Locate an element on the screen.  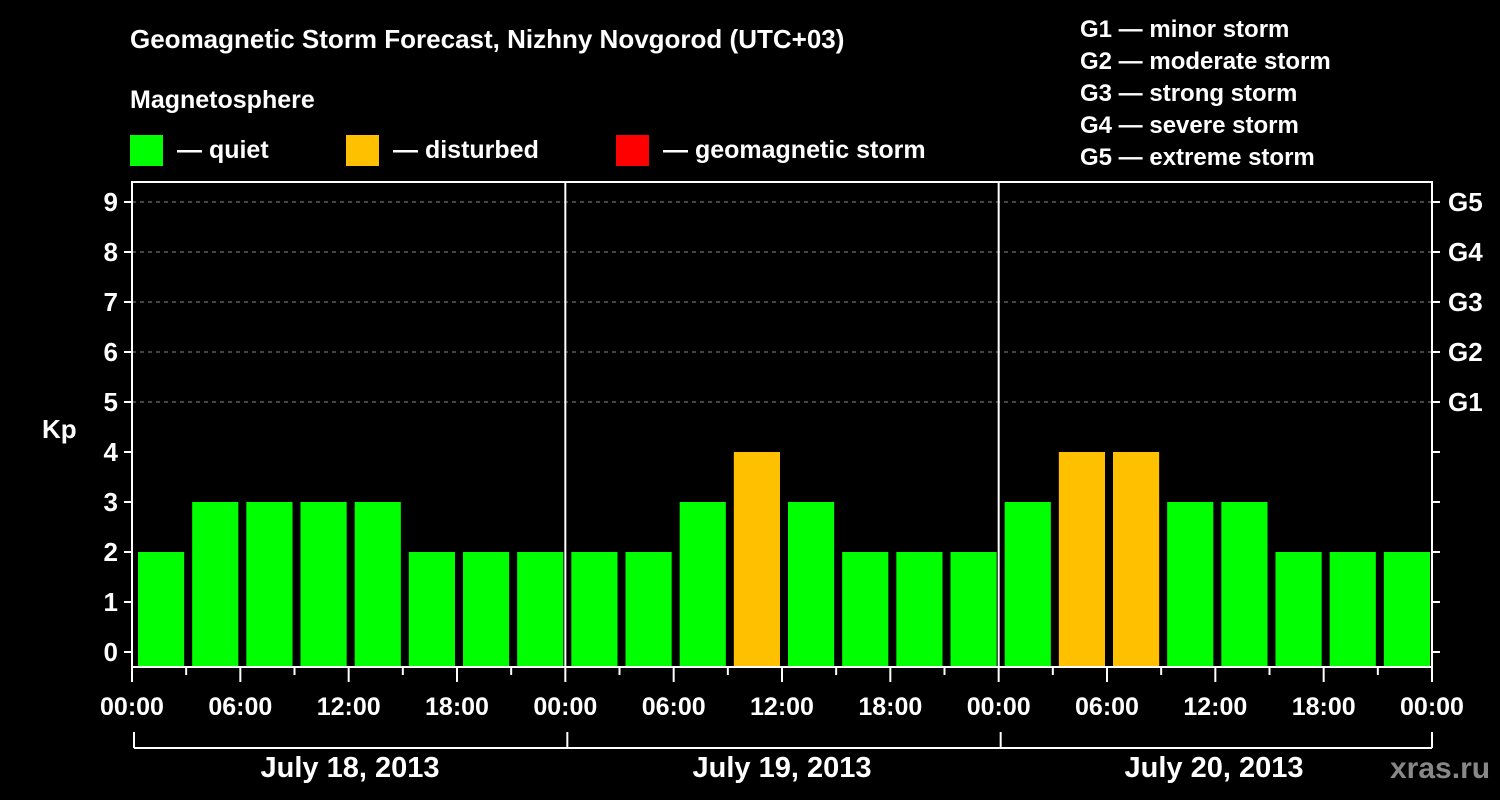
legend-storm: — geomagnetic storm is located at coordinates (771, 150).